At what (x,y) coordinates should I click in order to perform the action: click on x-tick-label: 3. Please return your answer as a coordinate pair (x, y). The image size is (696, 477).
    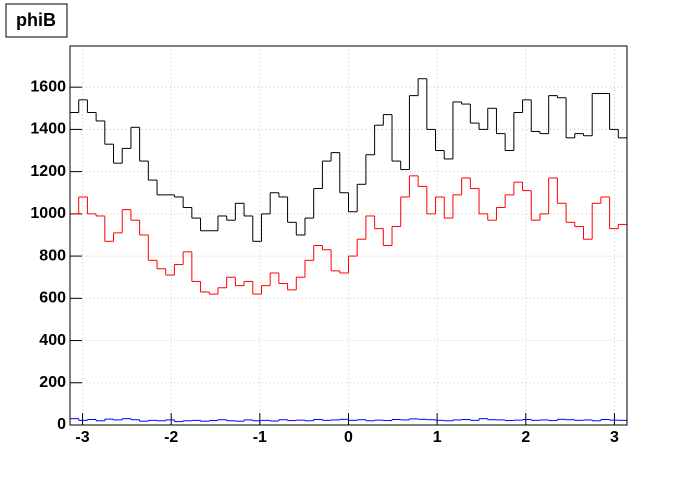
    Looking at the image, I should click on (614, 437).